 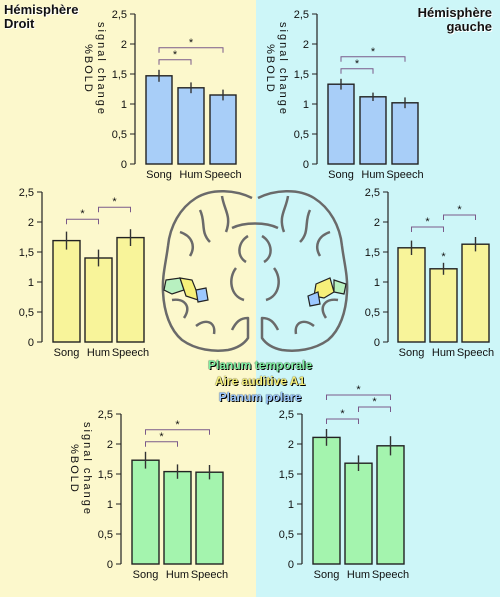 What do you see at coordinates (243, 249) in the screenshot?
I see `ventricle-left` at bounding box center [243, 249].